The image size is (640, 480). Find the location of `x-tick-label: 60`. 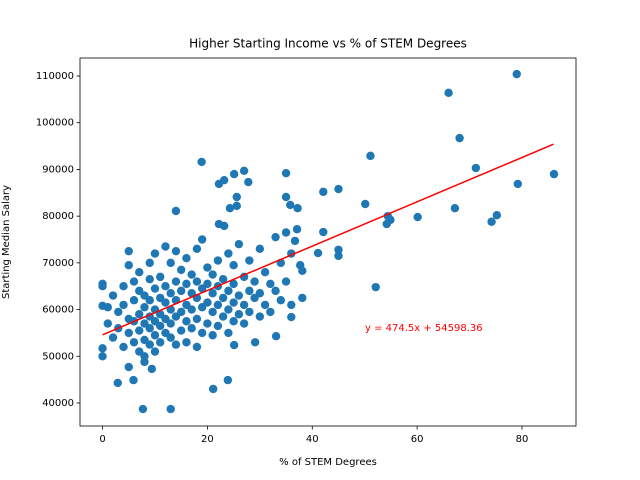

x-tick-label: 60 is located at coordinates (417, 439).